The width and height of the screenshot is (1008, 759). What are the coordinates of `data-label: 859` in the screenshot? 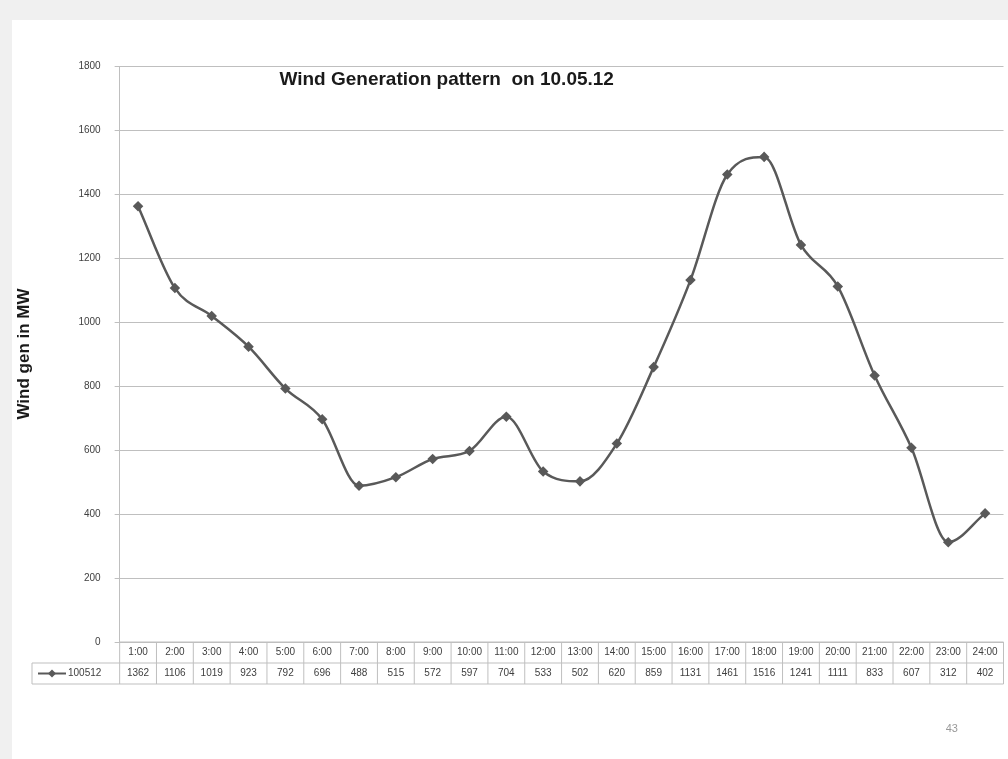 It's located at (654, 673).